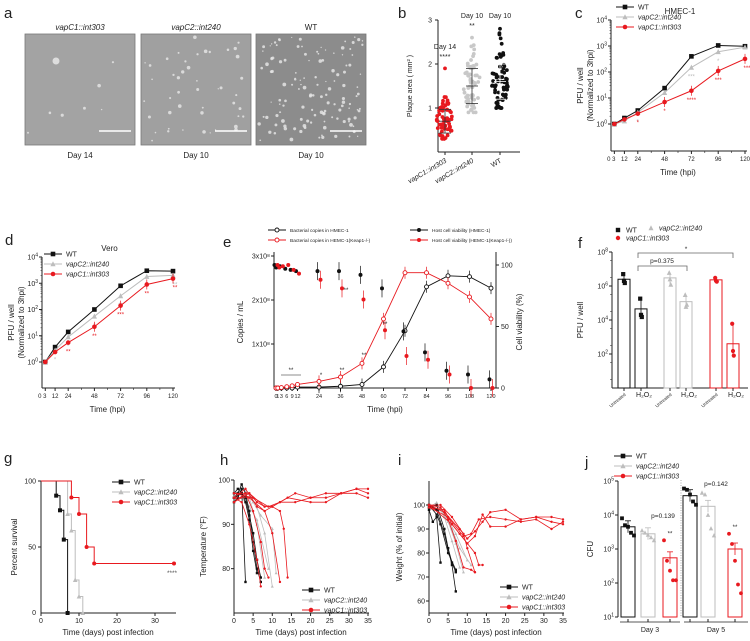 The height and width of the screenshot is (641, 750). Describe the element at coordinates (410, 86) in the screenshot. I see `y-axis-label: Plaque area ( mm² )` at that location.